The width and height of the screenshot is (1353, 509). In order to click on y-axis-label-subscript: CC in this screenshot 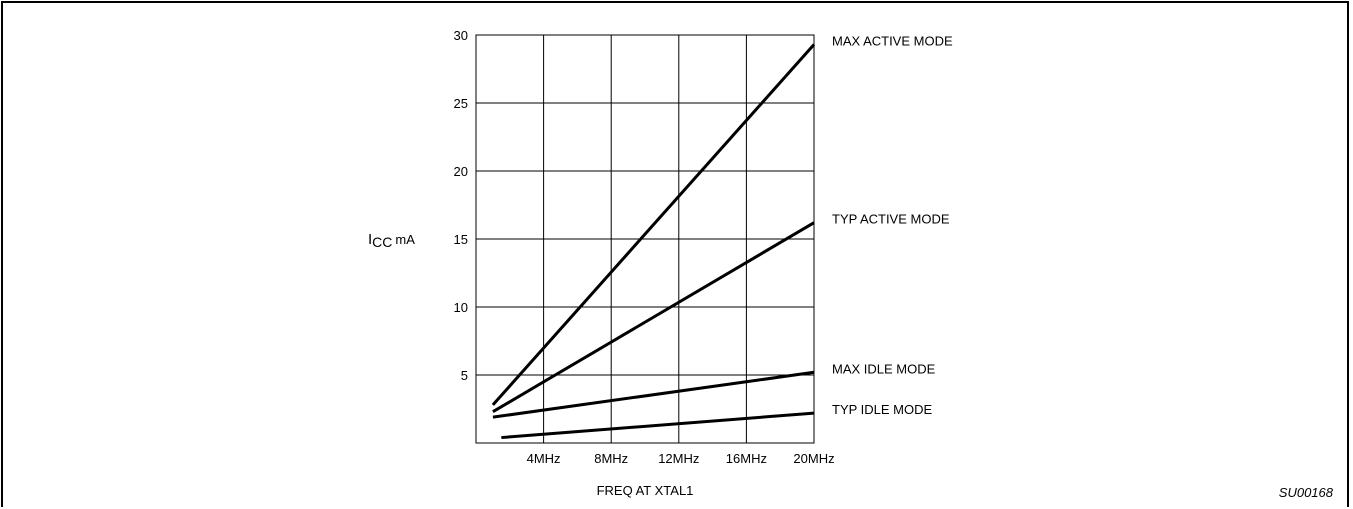, I will do `click(382, 242)`.